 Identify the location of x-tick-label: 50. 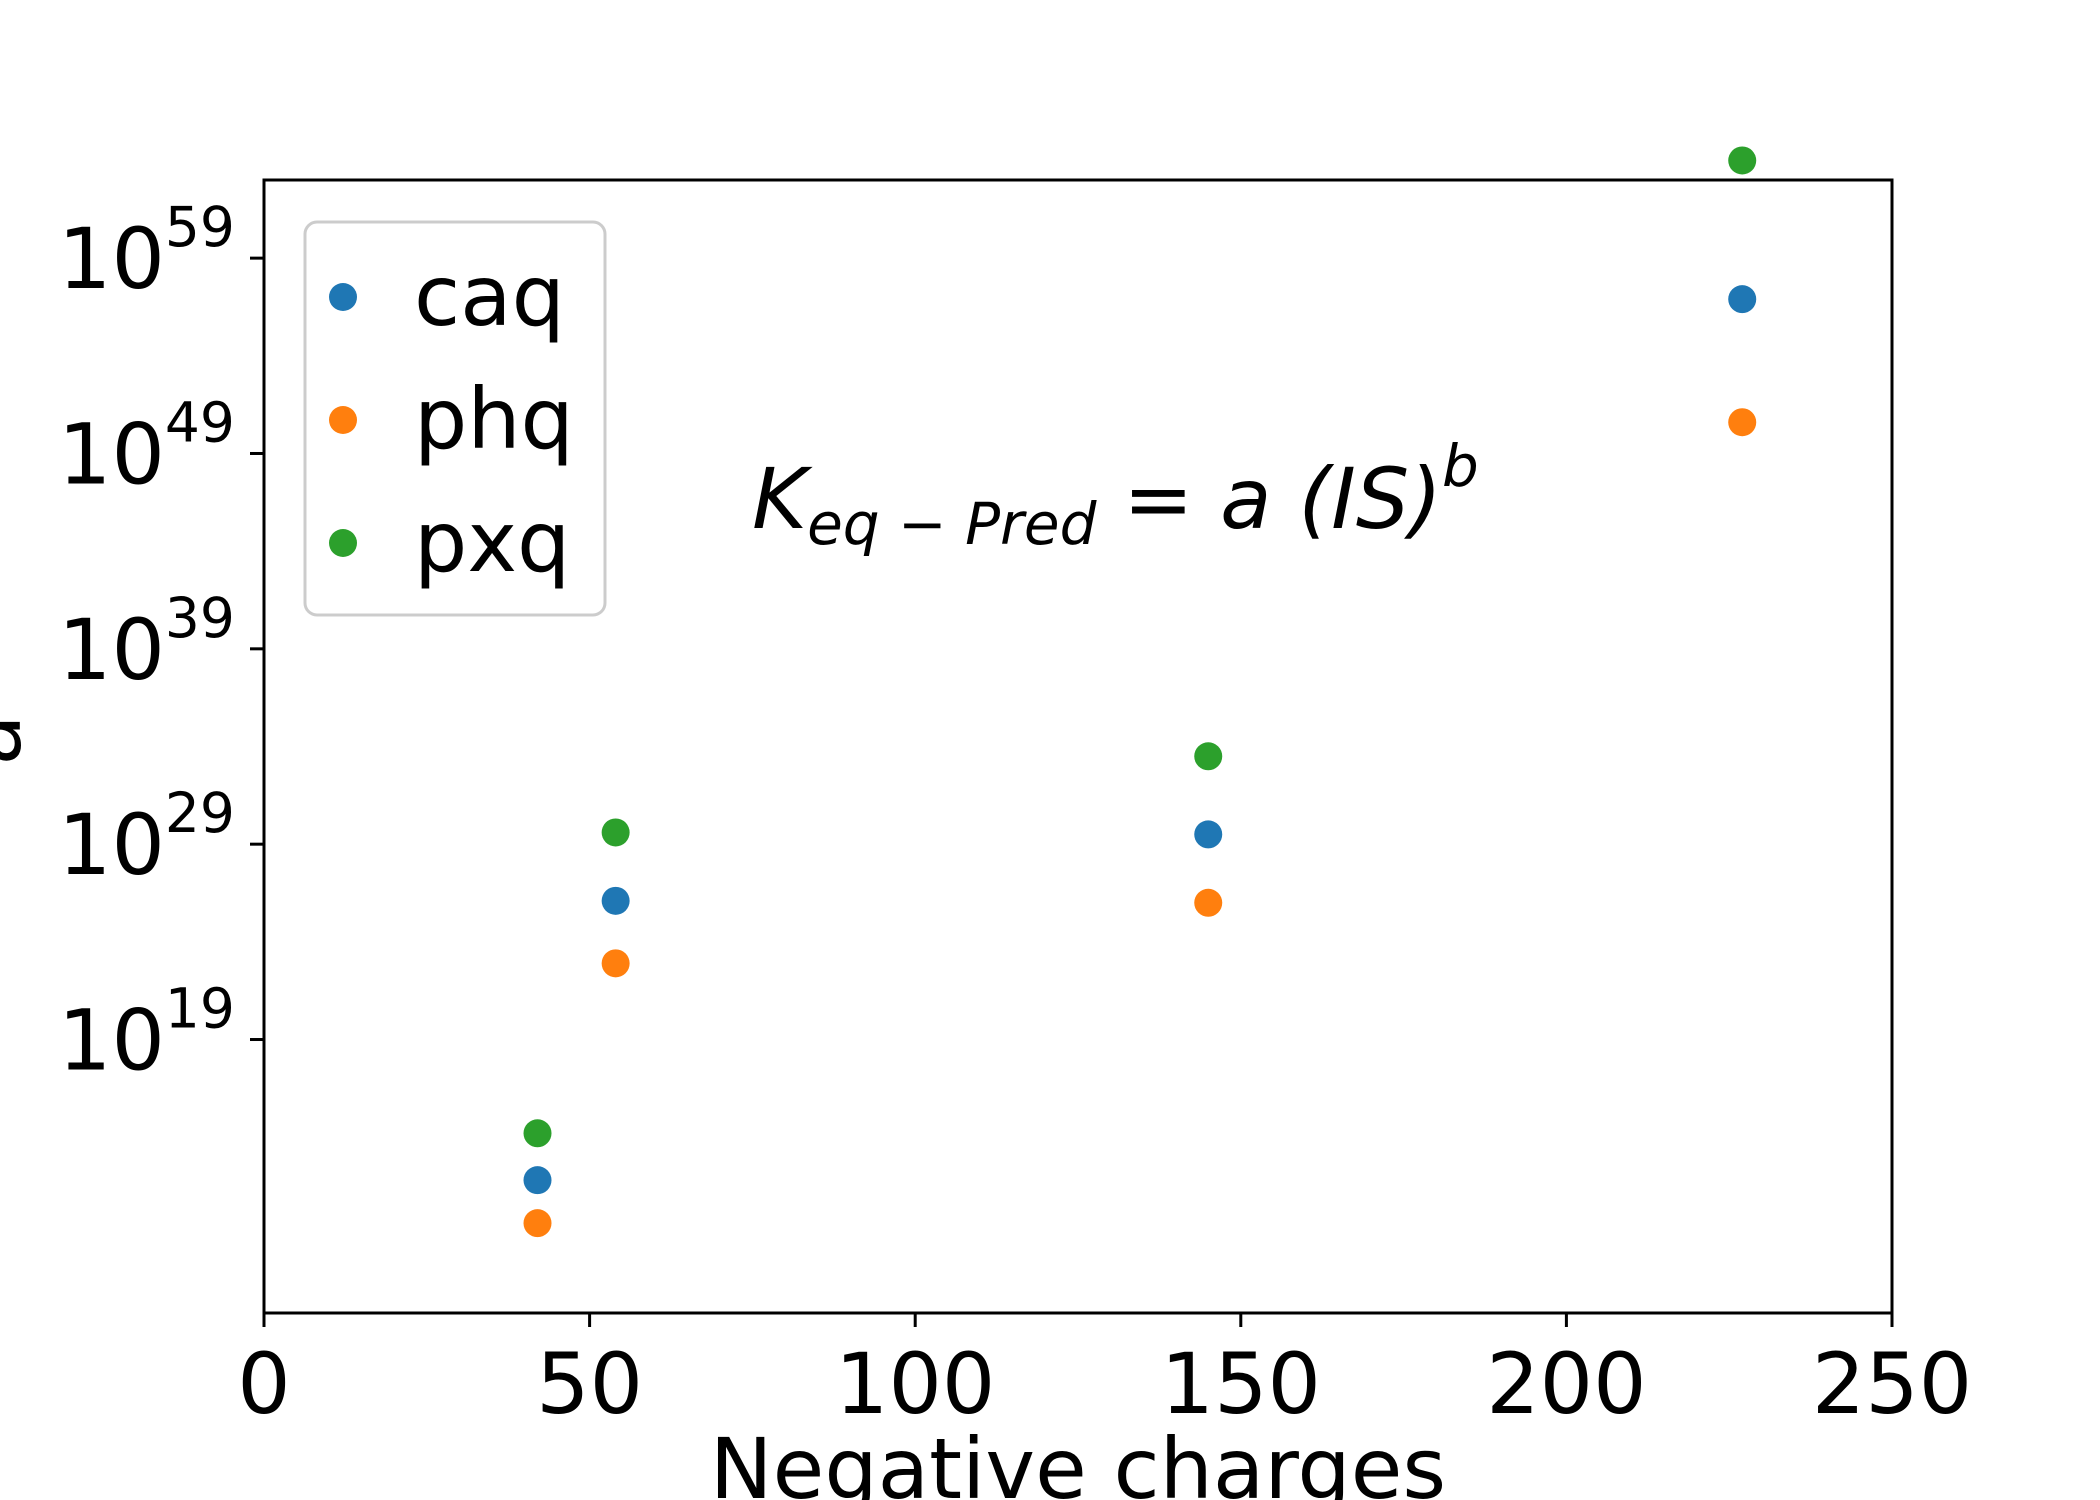
(589, 1384).